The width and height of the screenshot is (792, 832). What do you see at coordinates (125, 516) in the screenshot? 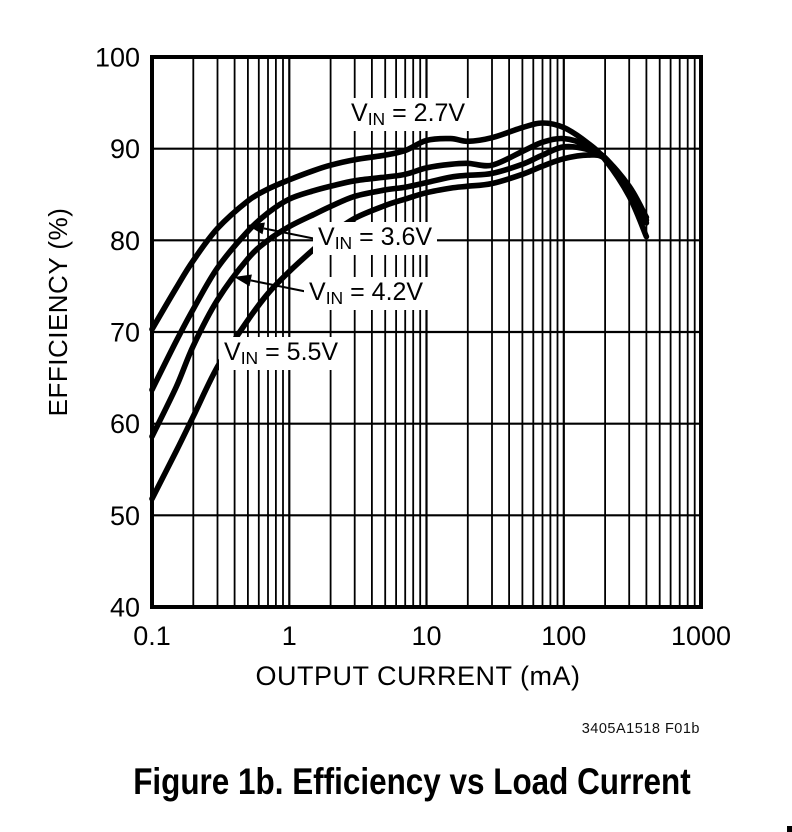
I see `y-tick-label: 50` at bounding box center [125, 516].